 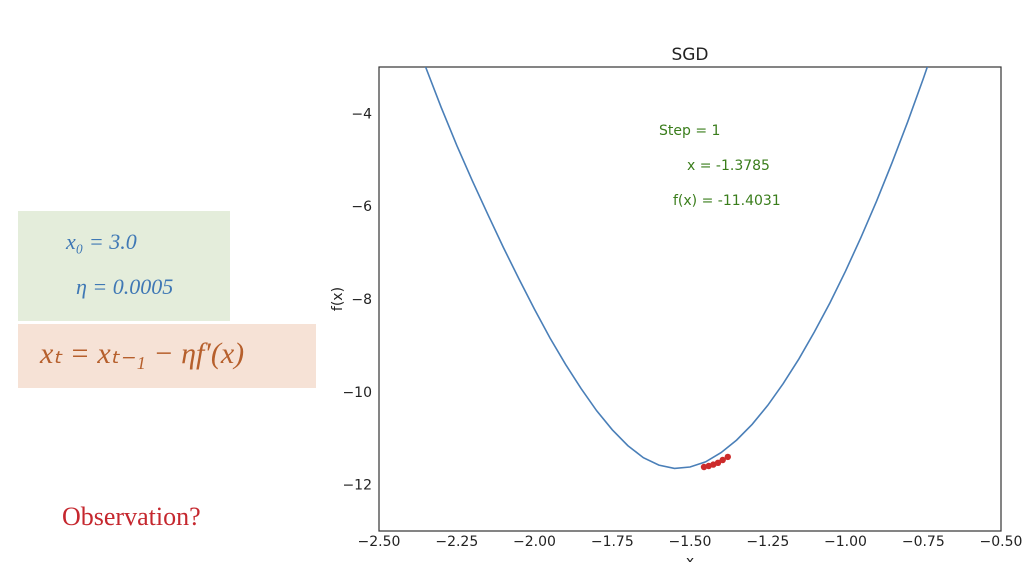 What do you see at coordinates (361, 207) in the screenshot?
I see `y-tick-label: −6` at bounding box center [361, 207].